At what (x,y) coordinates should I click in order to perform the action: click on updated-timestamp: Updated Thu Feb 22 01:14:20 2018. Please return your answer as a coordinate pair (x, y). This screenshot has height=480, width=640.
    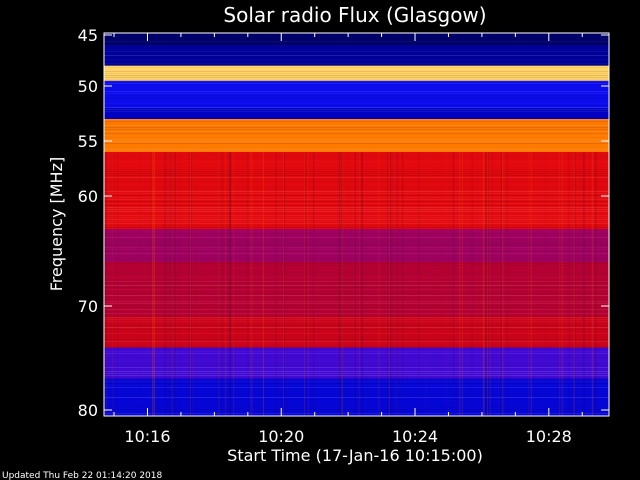
    Looking at the image, I should click on (82, 475).